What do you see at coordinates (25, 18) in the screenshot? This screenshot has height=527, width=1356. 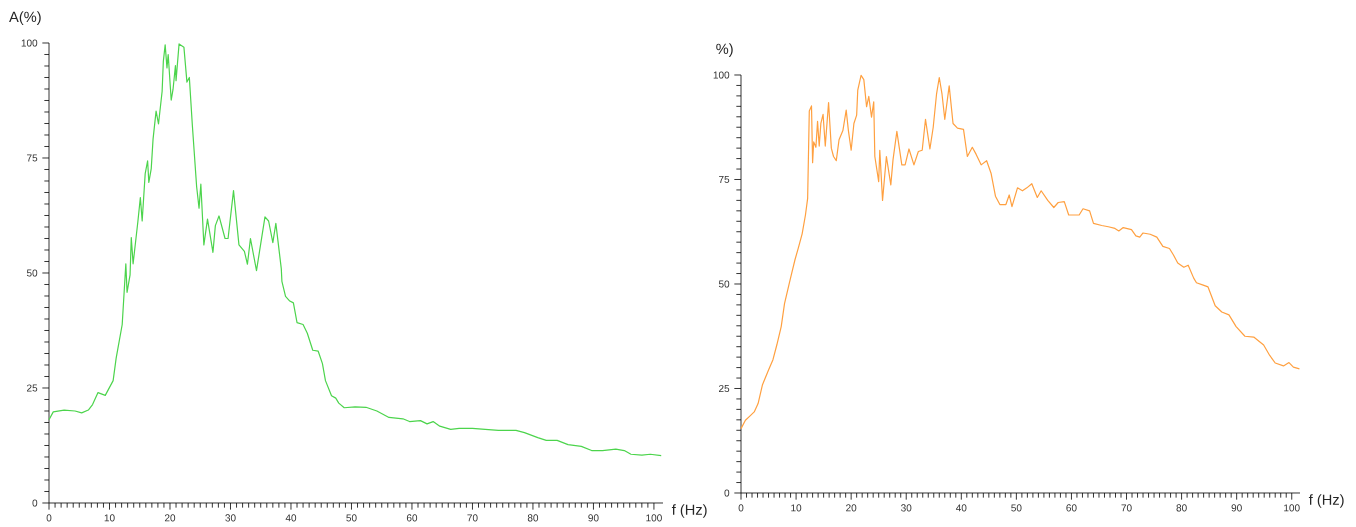 I see `y-axis-title: A(%)` at bounding box center [25, 18].